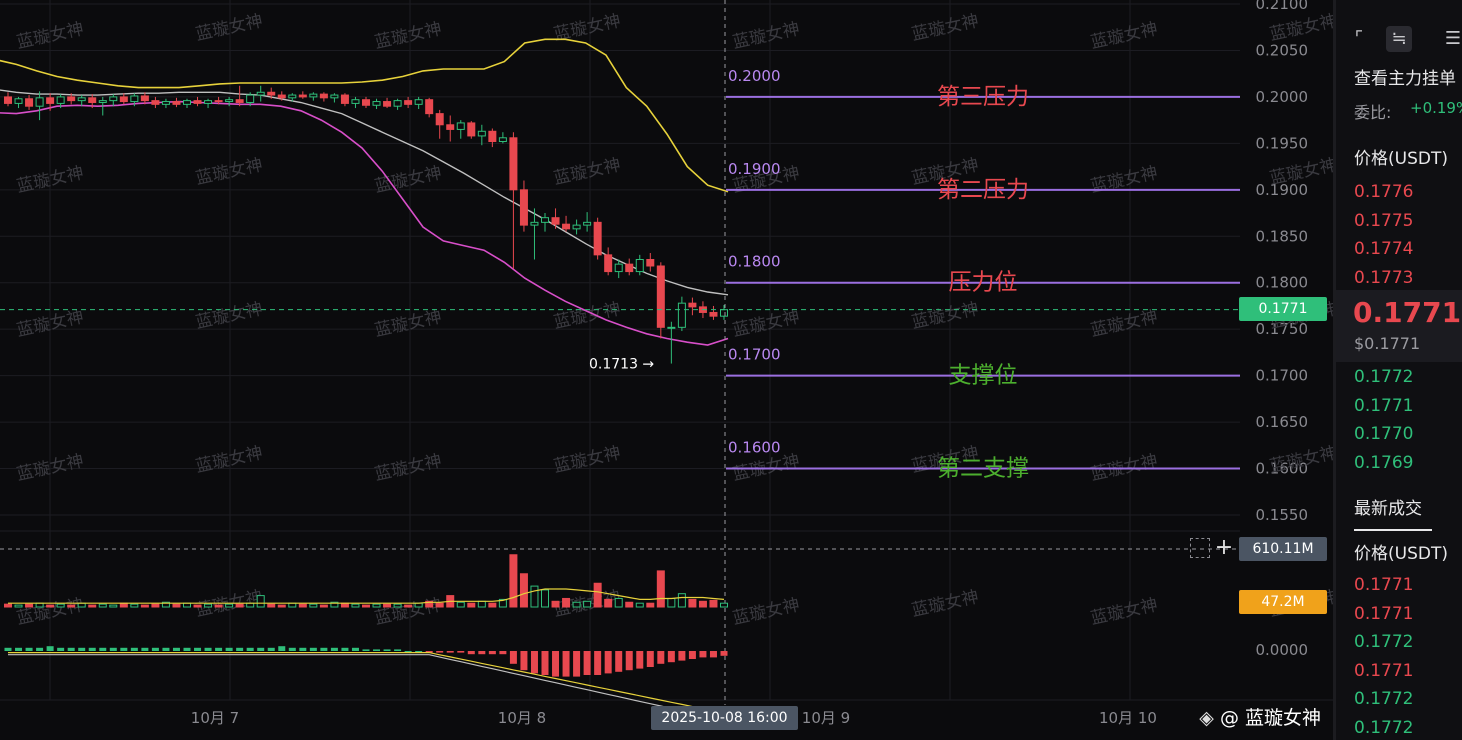 Image resolution: width=1462 pixels, height=740 pixels. I want to click on y-tick-label: 0.1550, so click(1282, 515).